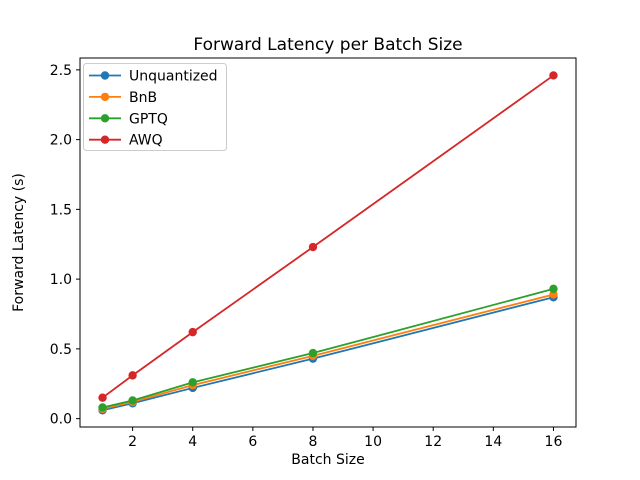 This screenshot has width=640, height=480. What do you see at coordinates (132, 442) in the screenshot?
I see `x-tick-label: 2` at bounding box center [132, 442].